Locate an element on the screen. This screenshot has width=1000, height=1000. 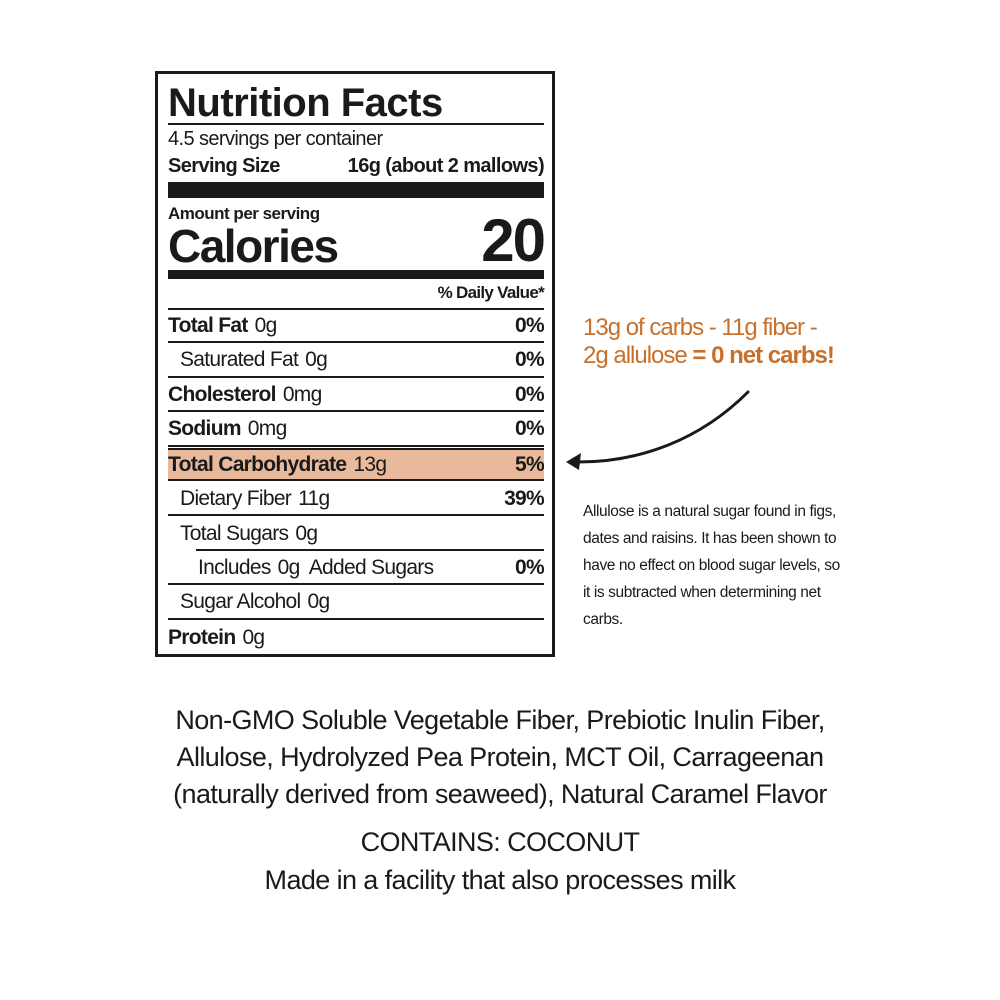
serving-size-label: Serving Size is located at coordinates (224, 166).